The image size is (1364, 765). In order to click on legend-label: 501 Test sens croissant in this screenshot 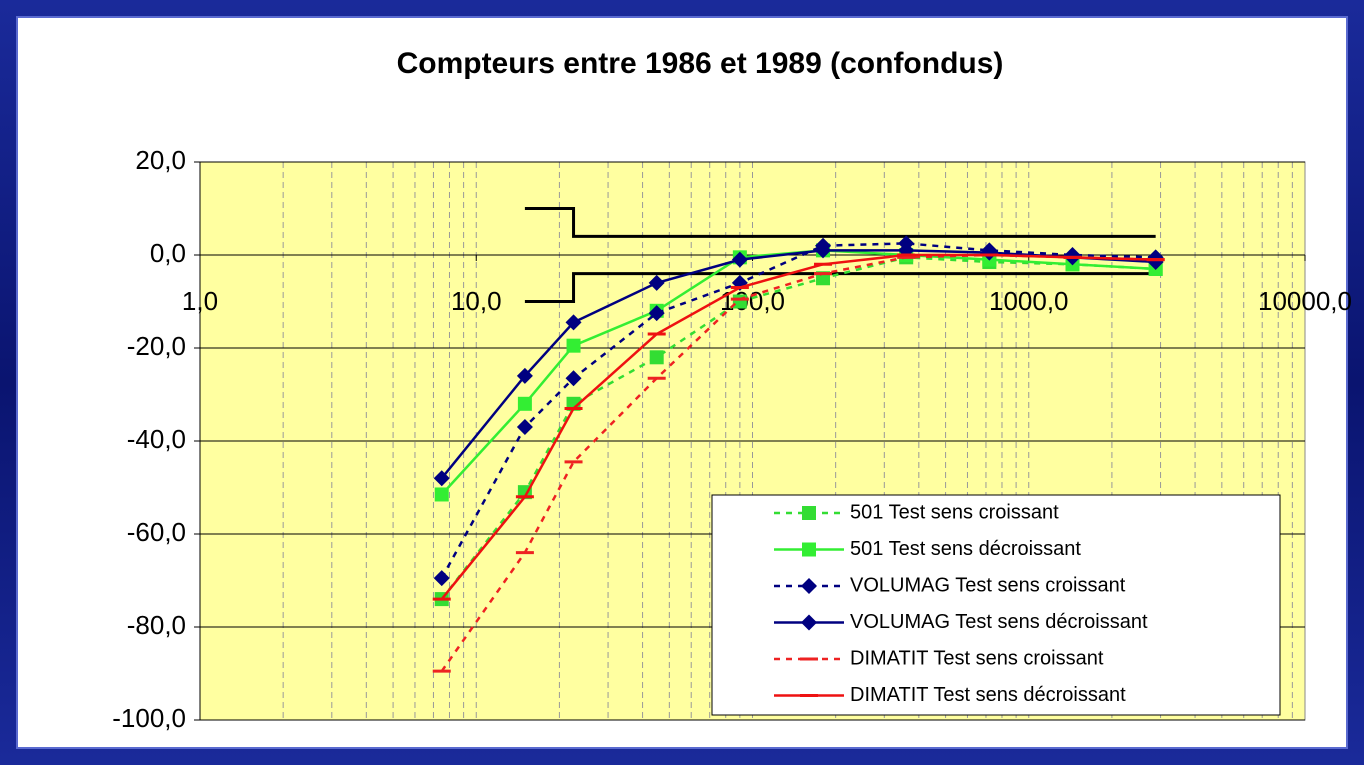, I will do `click(954, 512)`.